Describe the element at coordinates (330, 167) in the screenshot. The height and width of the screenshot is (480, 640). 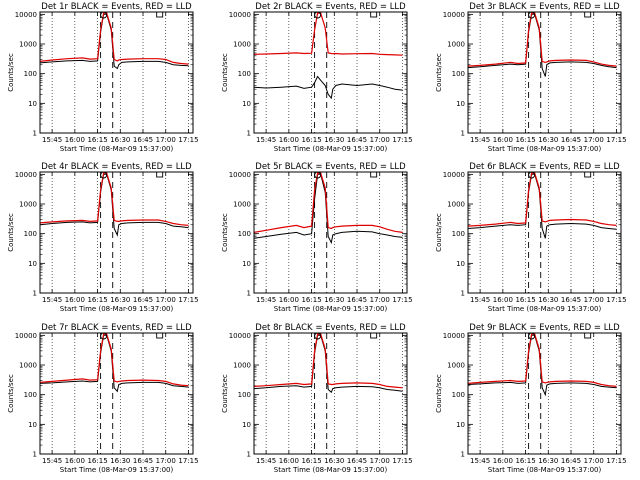
I see `panel-title: Det 5r BLACK = Events, RED = LLD` at that location.